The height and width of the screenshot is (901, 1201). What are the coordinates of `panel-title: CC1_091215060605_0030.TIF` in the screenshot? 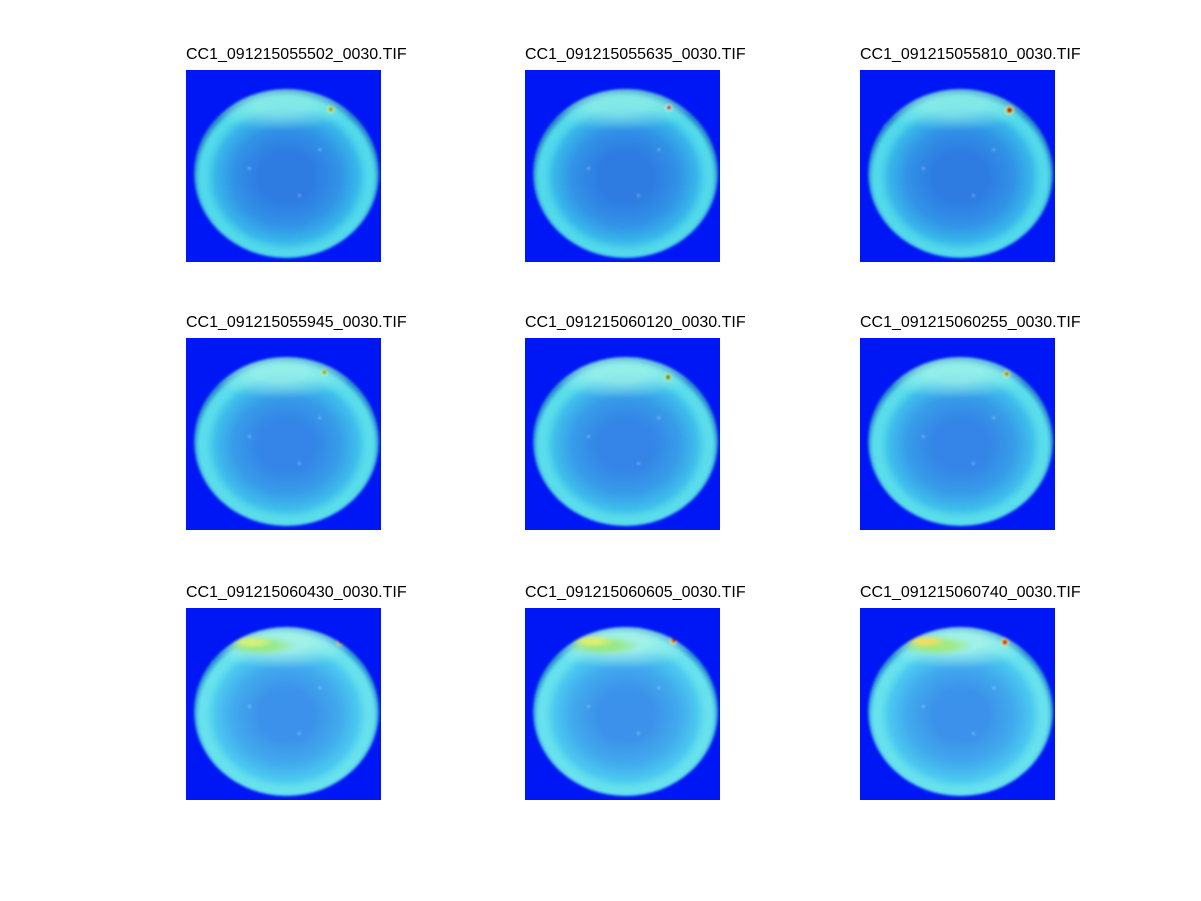 It's located at (635, 592).